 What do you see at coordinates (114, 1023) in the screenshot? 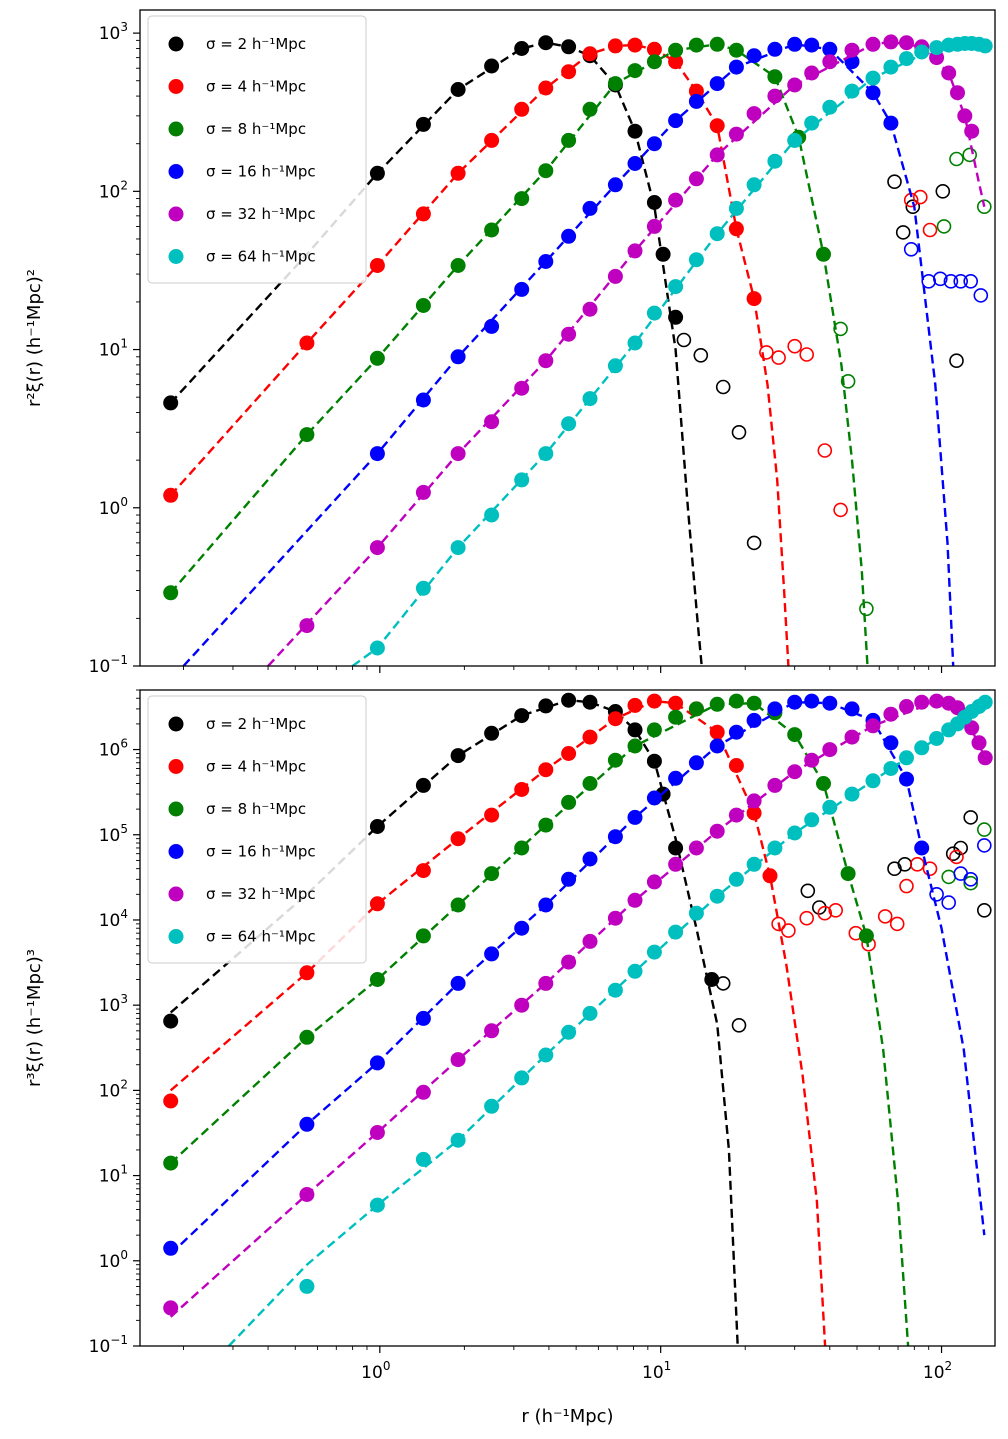
I see `y-axis: 10−1 100 101 102 103 104 105 106` at bounding box center [114, 1023].